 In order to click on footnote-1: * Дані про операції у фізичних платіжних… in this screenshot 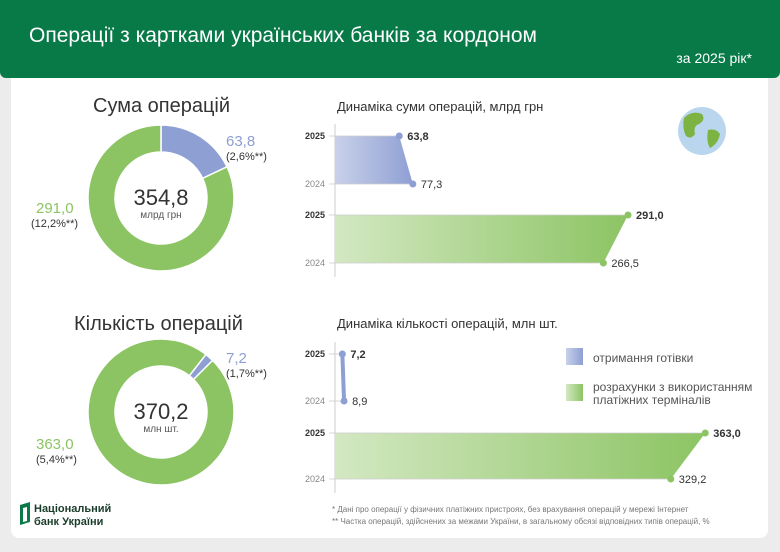, I will do `click(510, 509)`.